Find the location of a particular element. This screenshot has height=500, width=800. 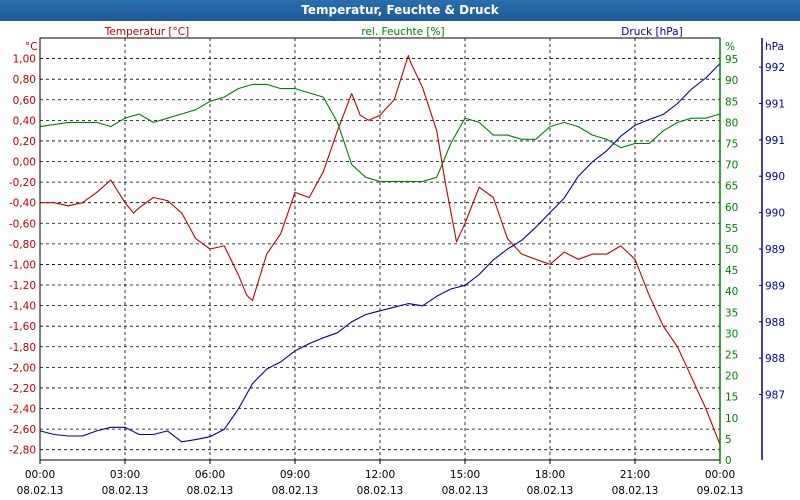

press-tick-label: 992 is located at coordinates (775, 68).